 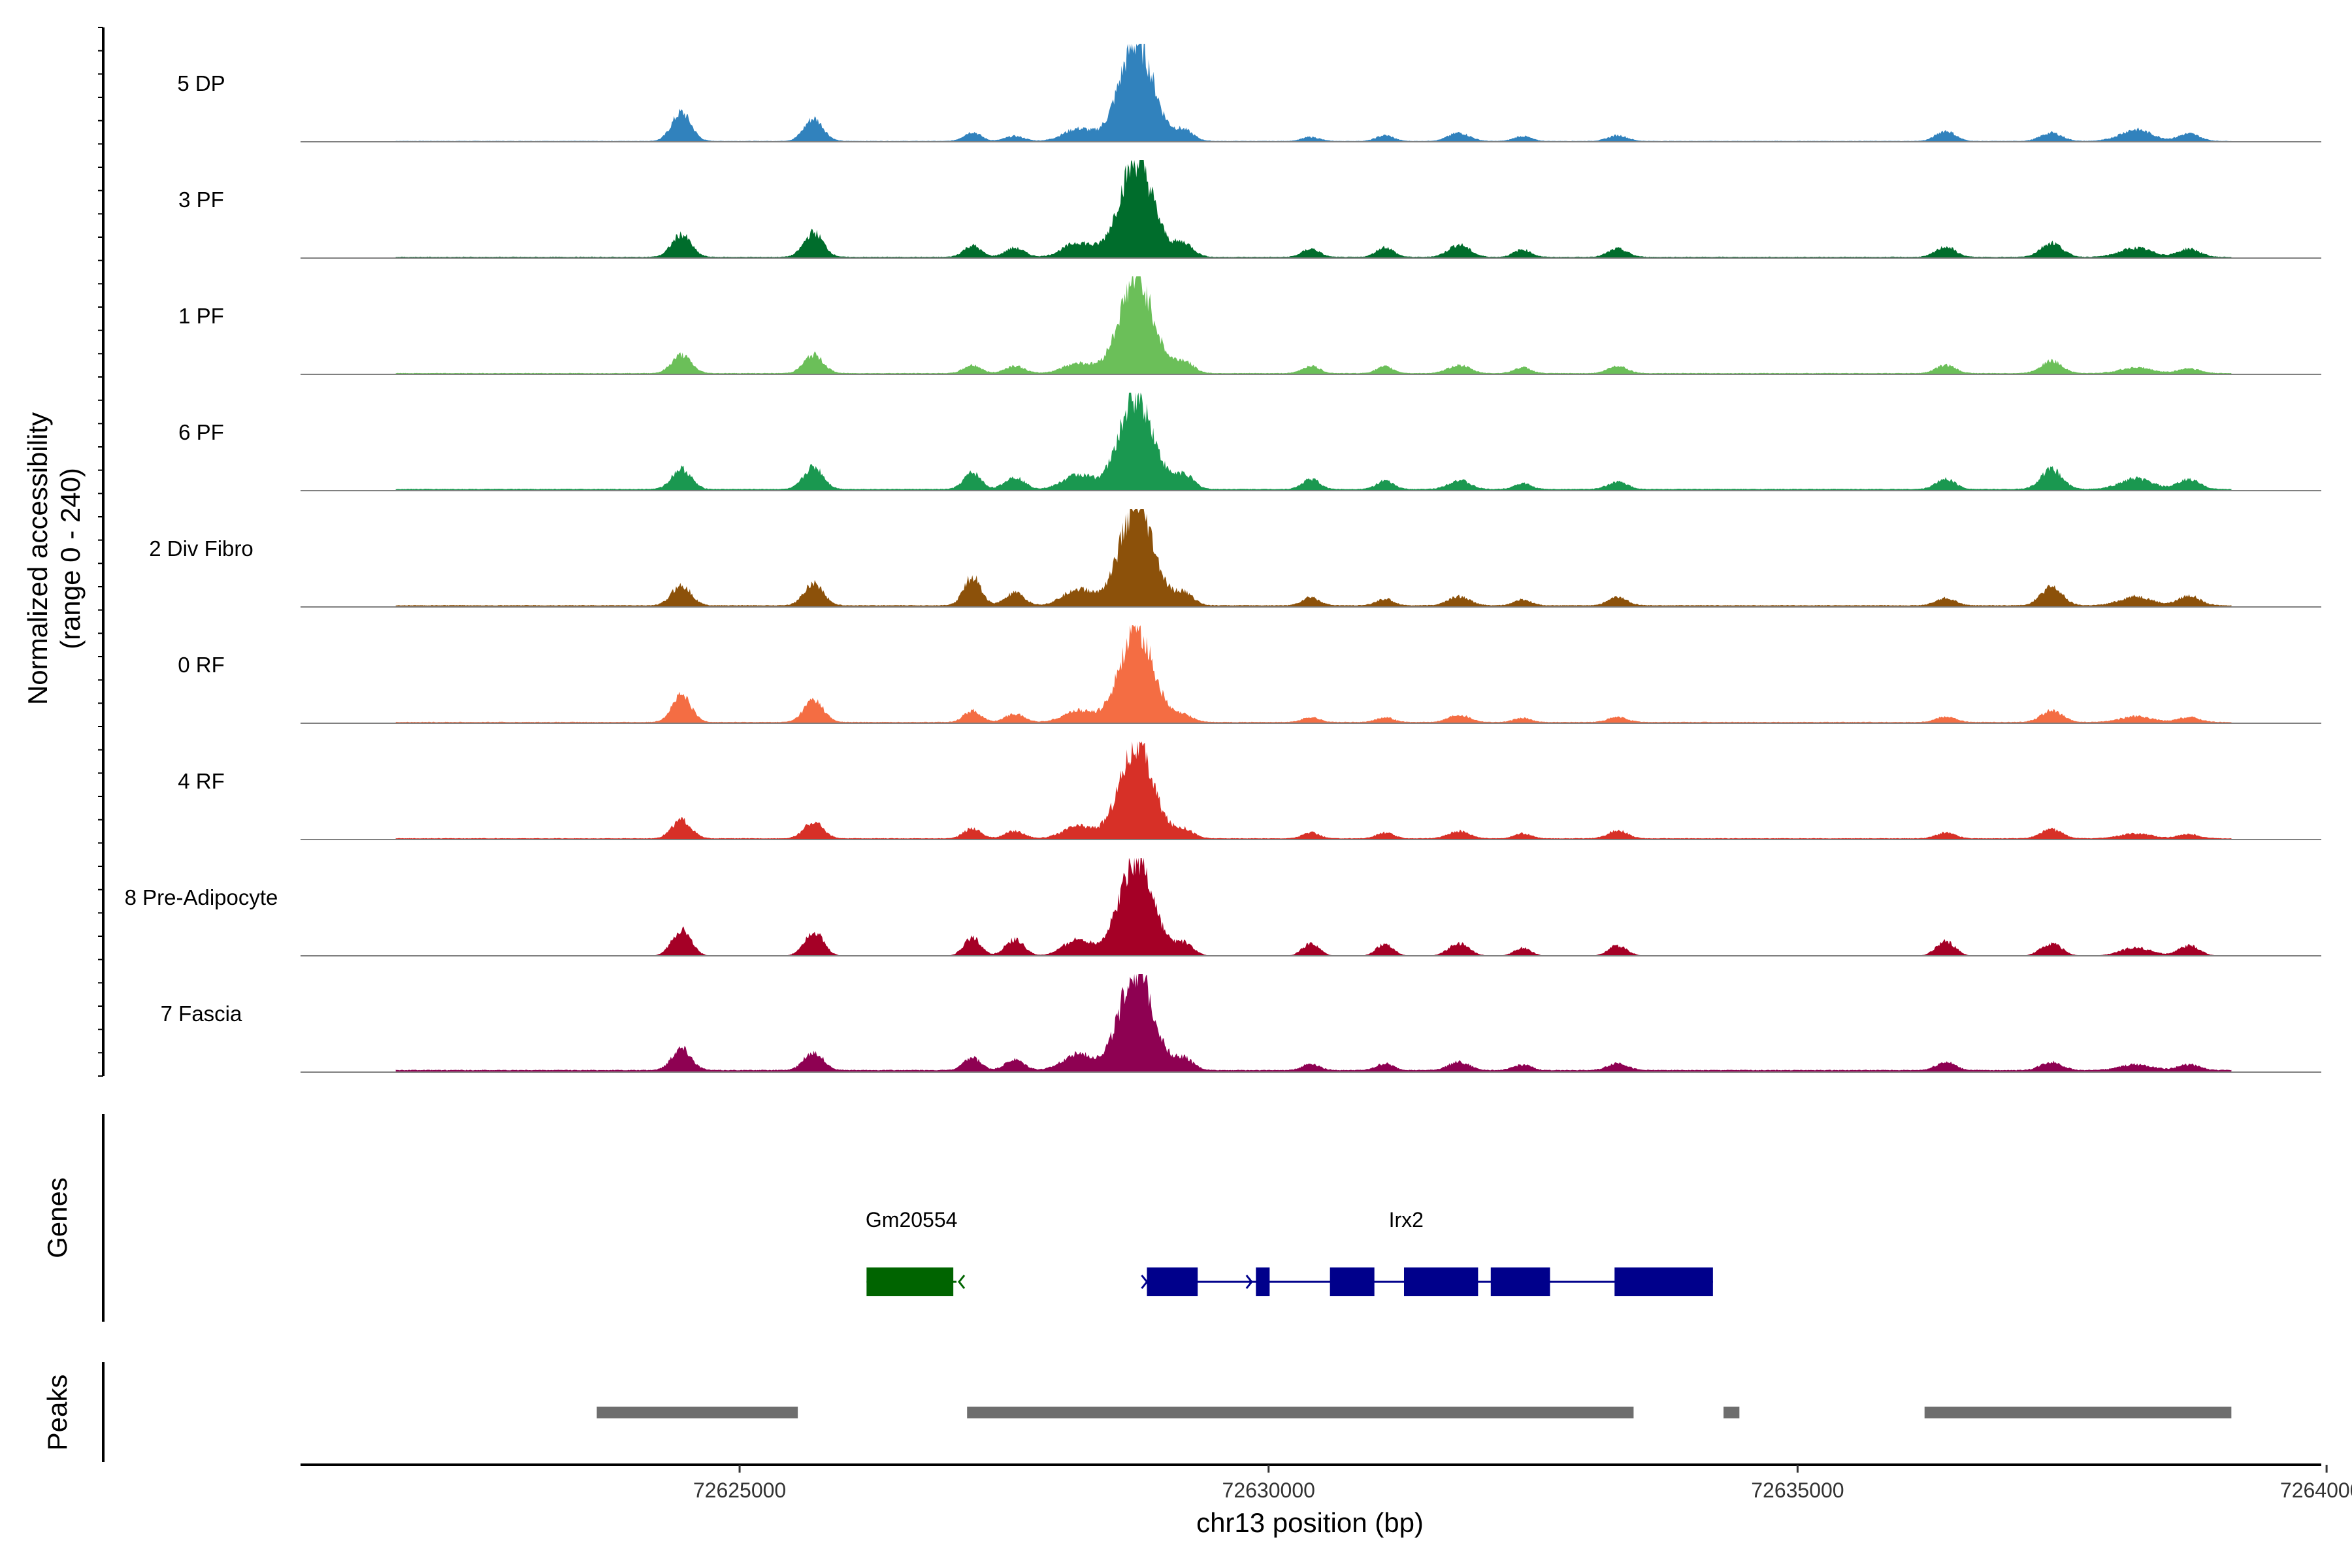 What do you see at coordinates (1427, 1252) in the screenshot?
I see `gene-model: Irx2` at bounding box center [1427, 1252].